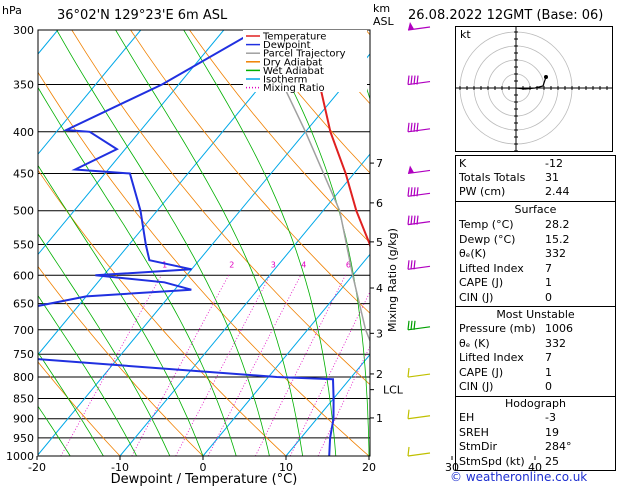 The width and height of the screenshot is (629, 486). What do you see at coordinates (393, 390) in the screenshot?
I see `lcl-label: LCL` at bounding box center [393, 390].